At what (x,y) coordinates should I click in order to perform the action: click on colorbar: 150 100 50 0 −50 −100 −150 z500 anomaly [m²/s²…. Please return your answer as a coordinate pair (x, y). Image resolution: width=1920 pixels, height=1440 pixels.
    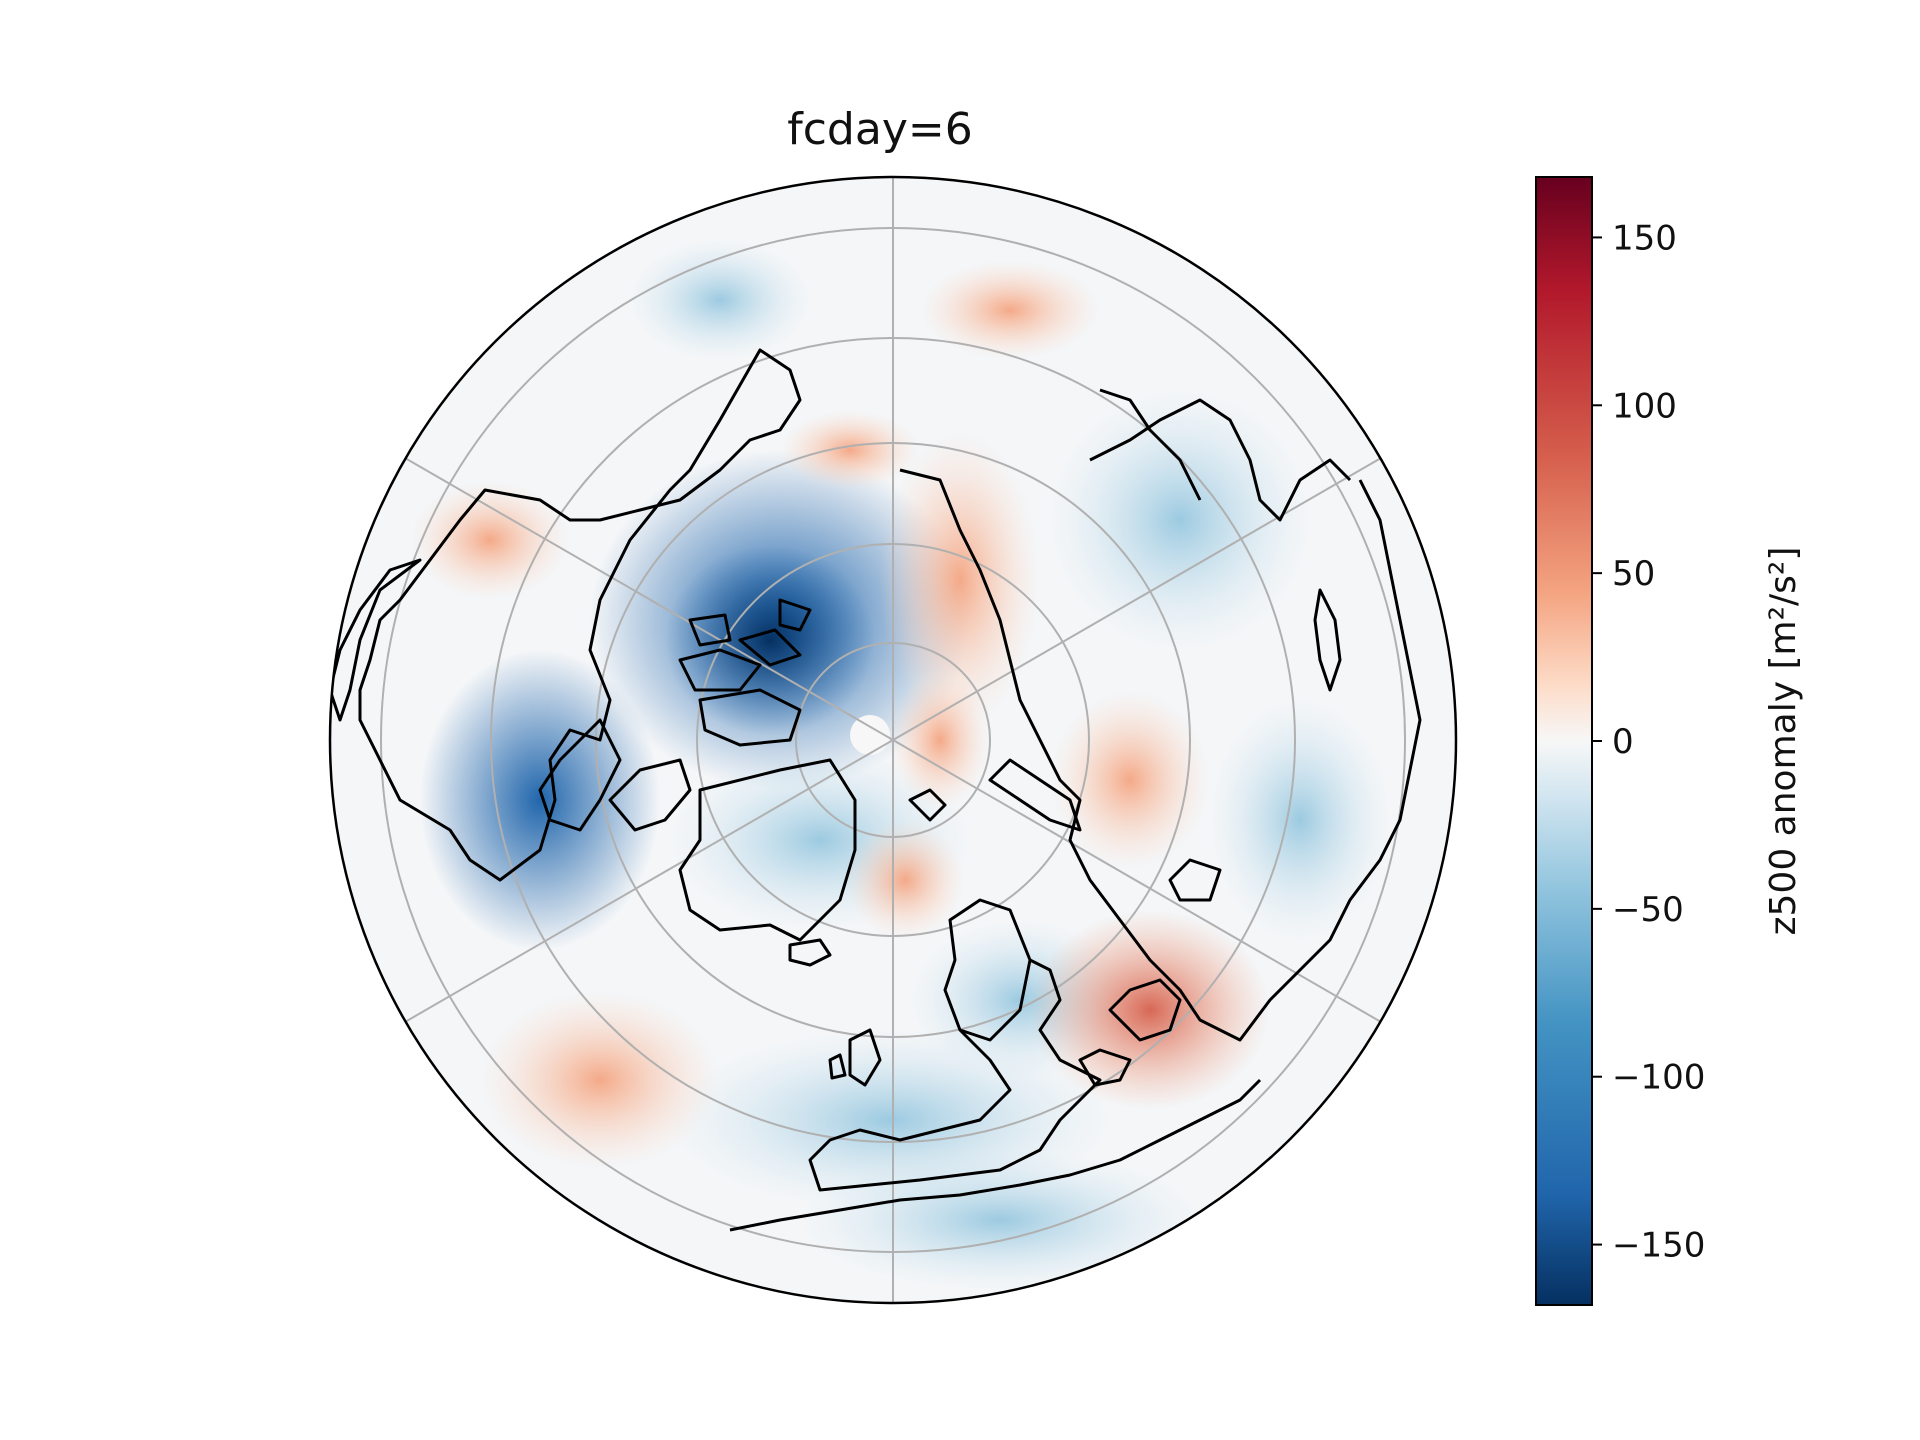
    Looking at the image, I should click on (1669, 741).